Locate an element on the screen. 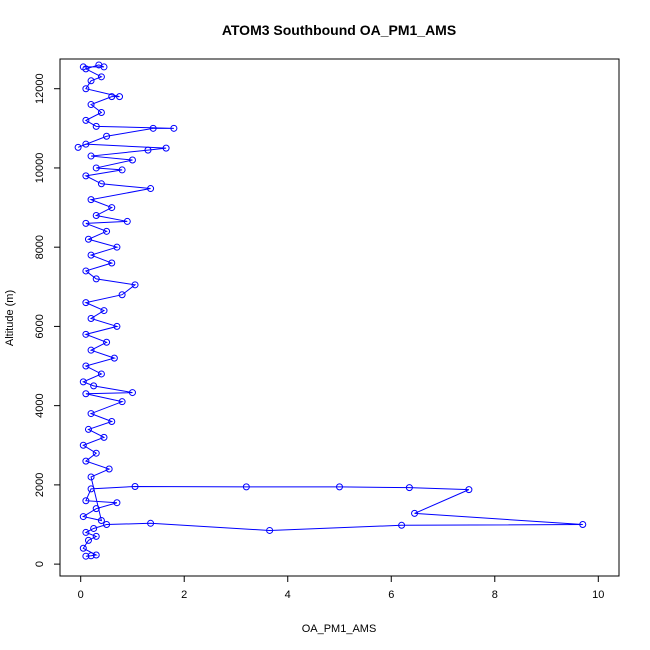 The width and height of the screenshot is (650, 650). y-tick-label: 4000 is located at coordinates (40, 405).